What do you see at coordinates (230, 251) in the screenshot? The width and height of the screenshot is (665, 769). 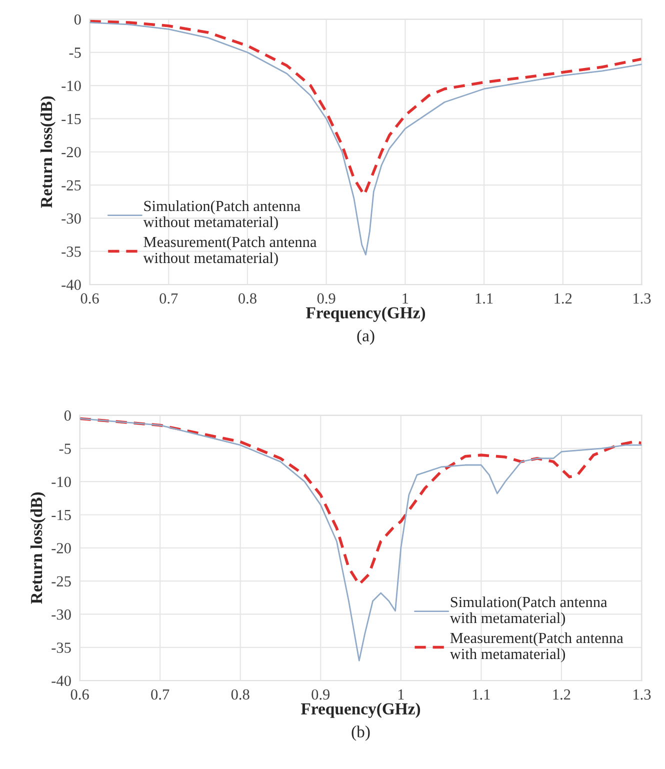 I see `legend-label: Measurement(Patch antenna without metamaterial)` at bounding box center [230, 251].